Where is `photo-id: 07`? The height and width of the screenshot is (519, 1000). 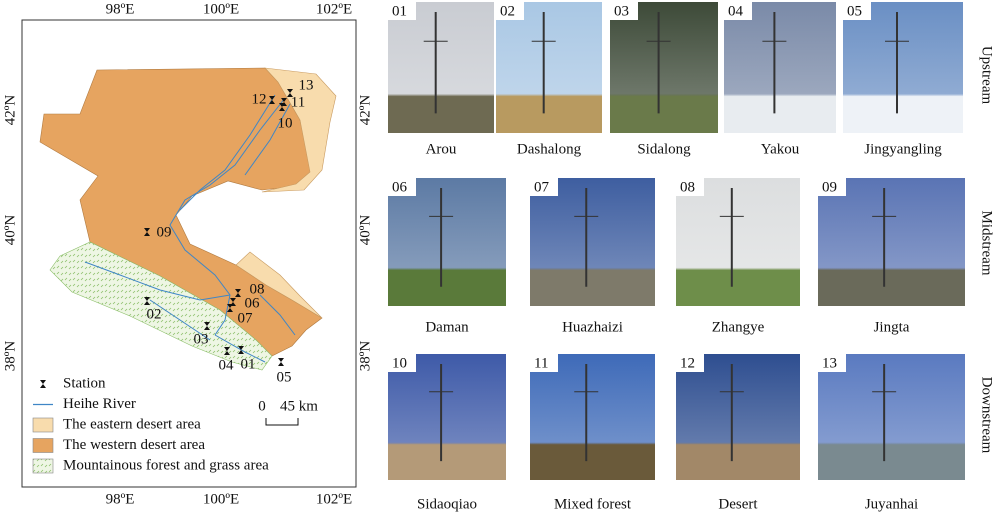
photo-id: 07 is located at coordinates (542, 187).